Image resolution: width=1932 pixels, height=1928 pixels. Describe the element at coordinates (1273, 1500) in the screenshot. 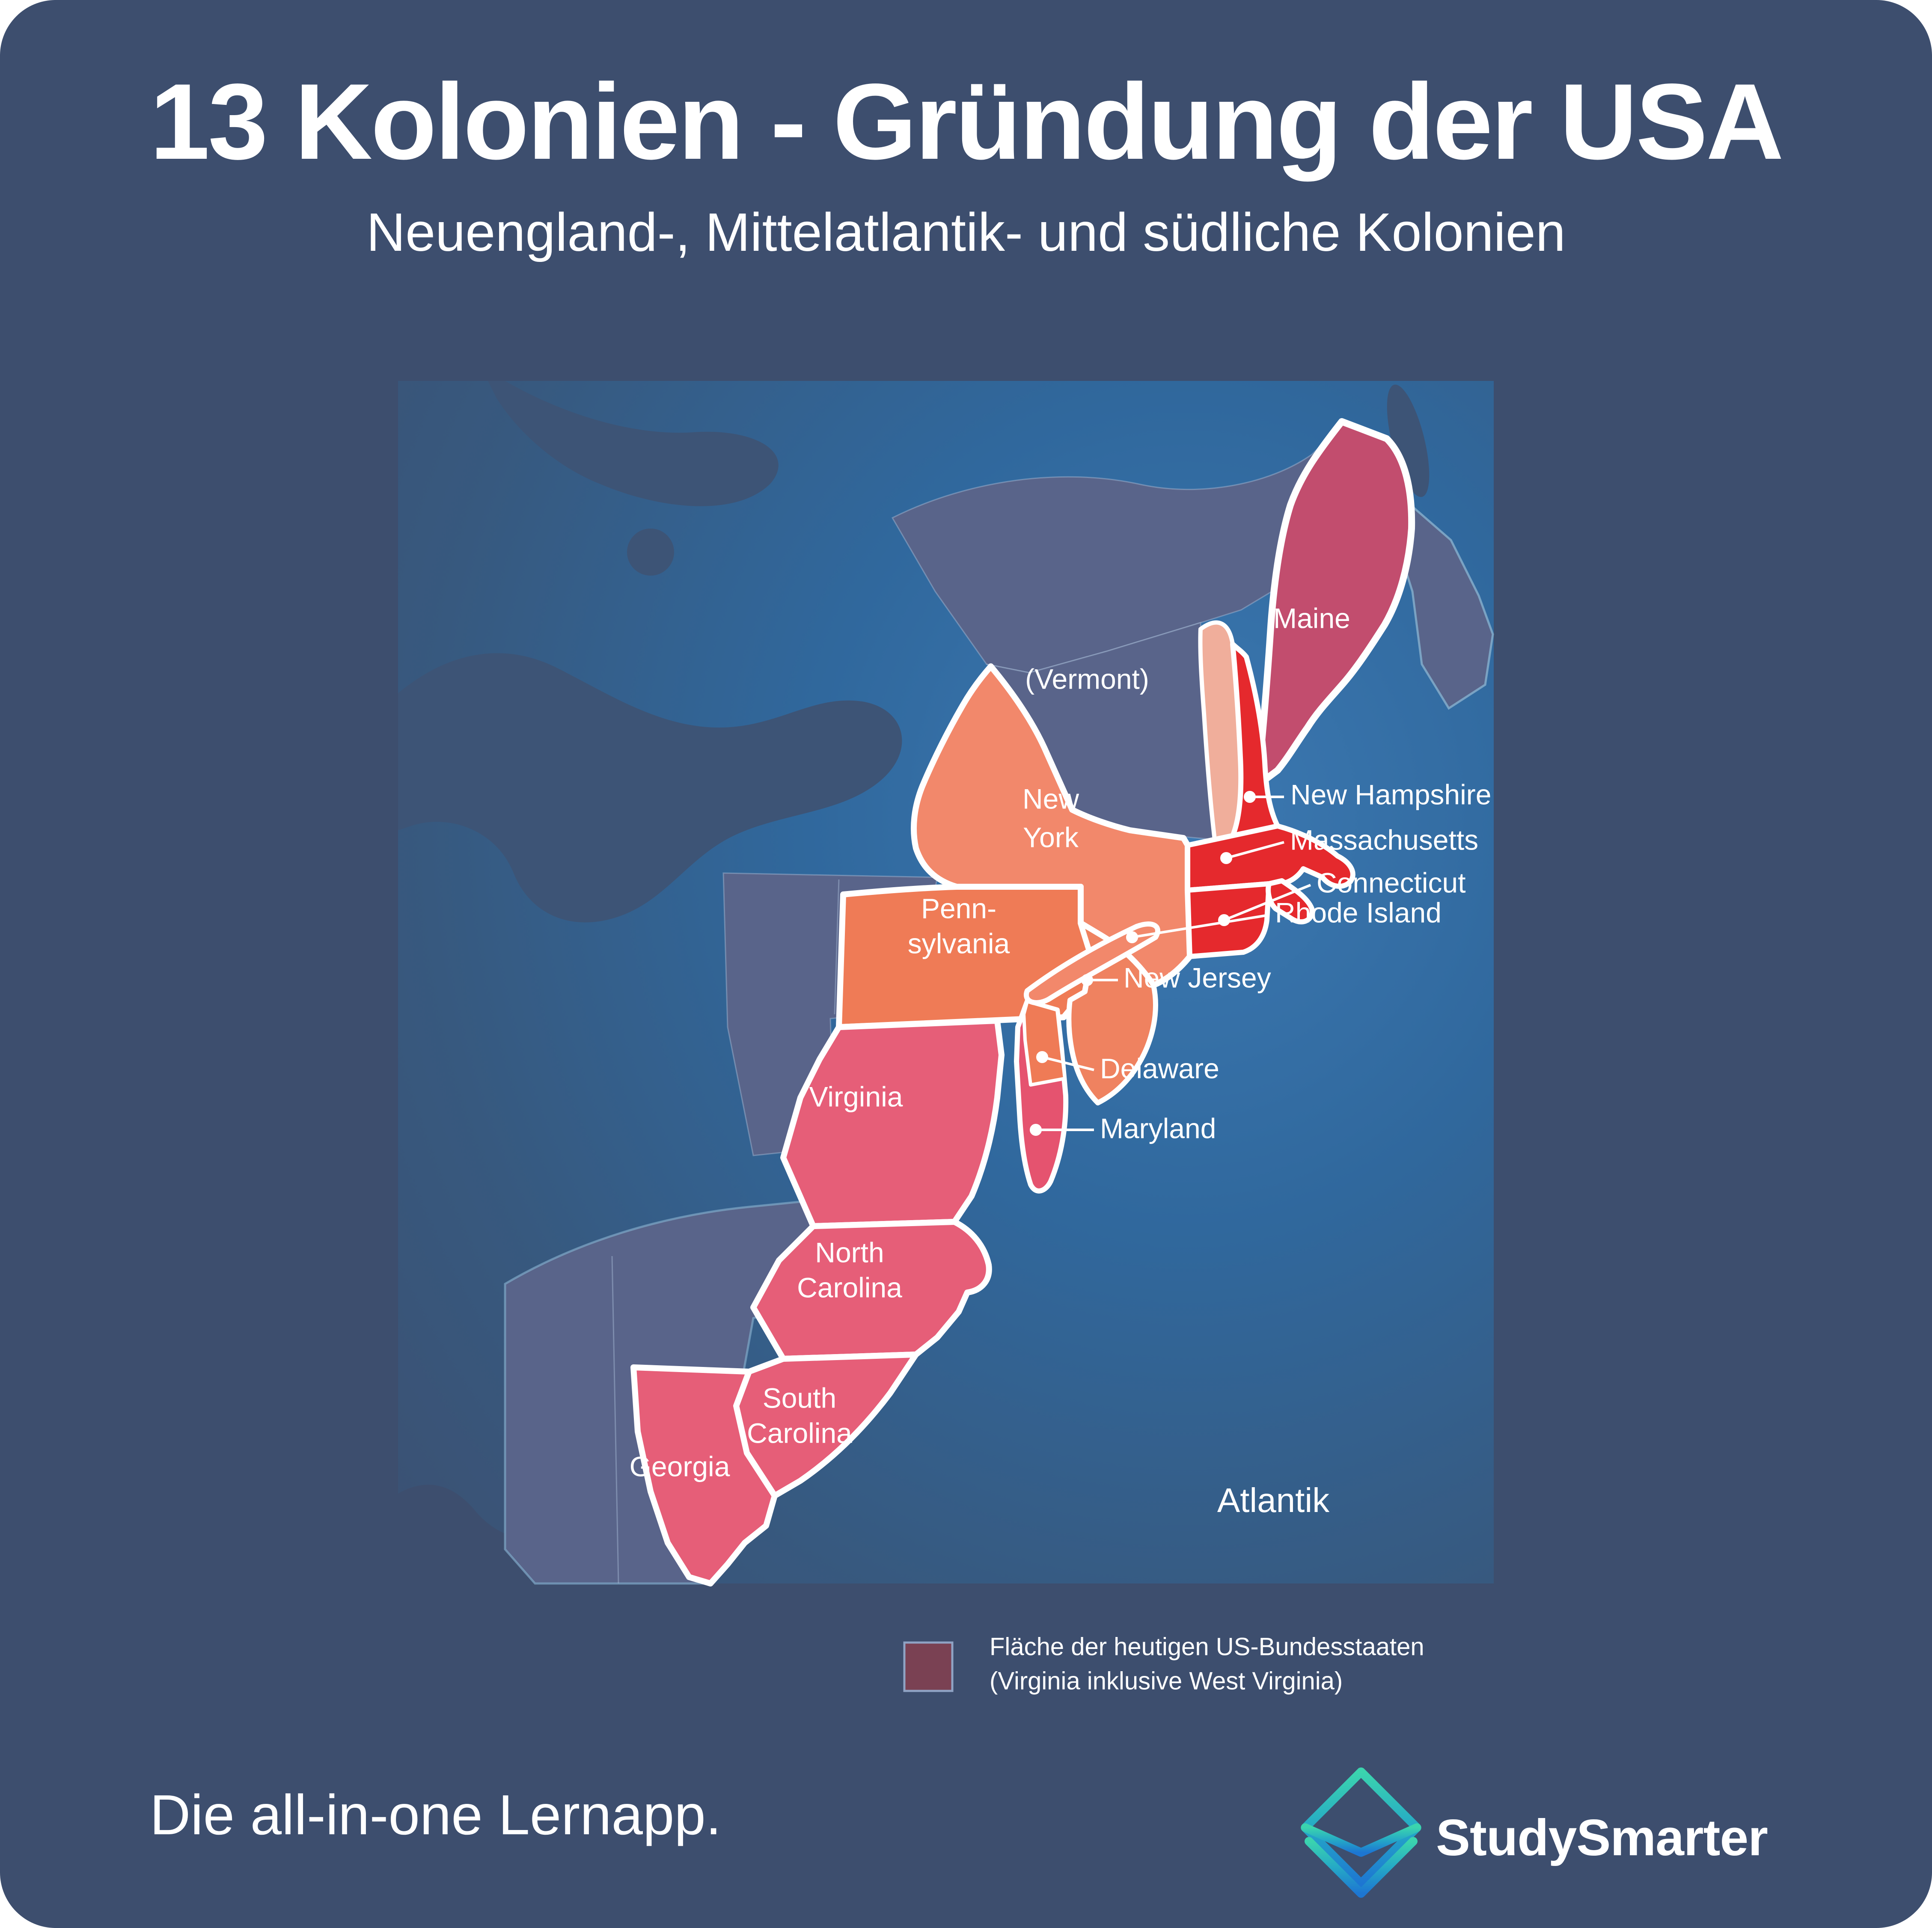

I see `atlantic-ocean-label: Atlantik` at that location.